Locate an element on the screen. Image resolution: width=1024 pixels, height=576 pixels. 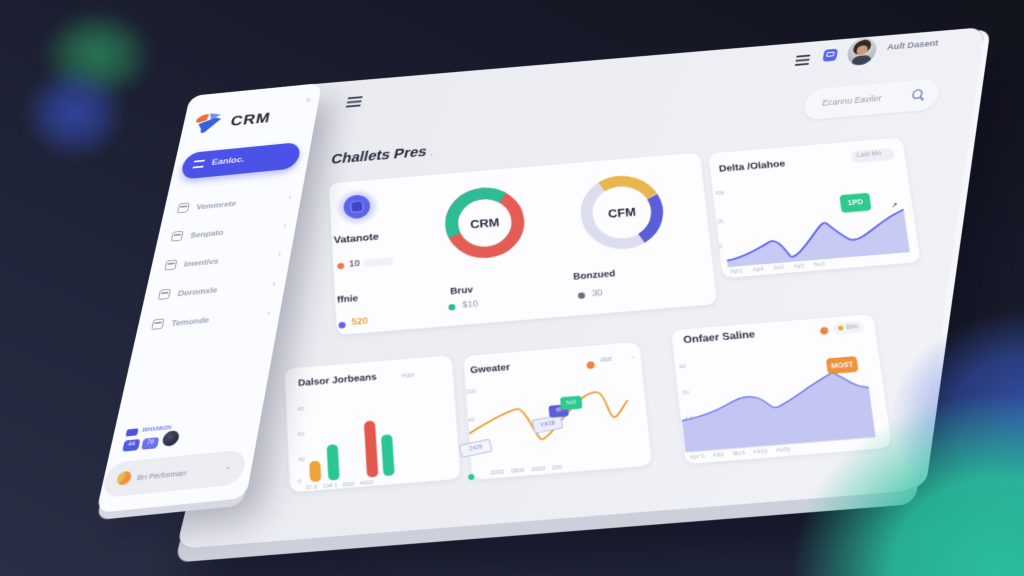
svg-text: CRM is located at coordinates (485, 224).